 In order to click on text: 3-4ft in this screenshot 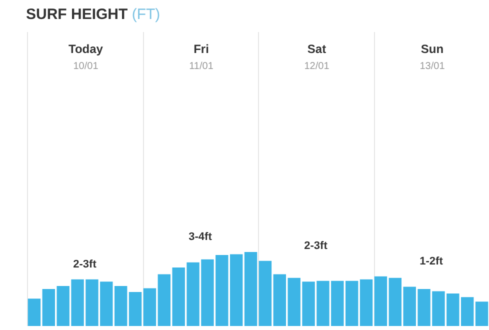, I will do `click(200, 237)`.